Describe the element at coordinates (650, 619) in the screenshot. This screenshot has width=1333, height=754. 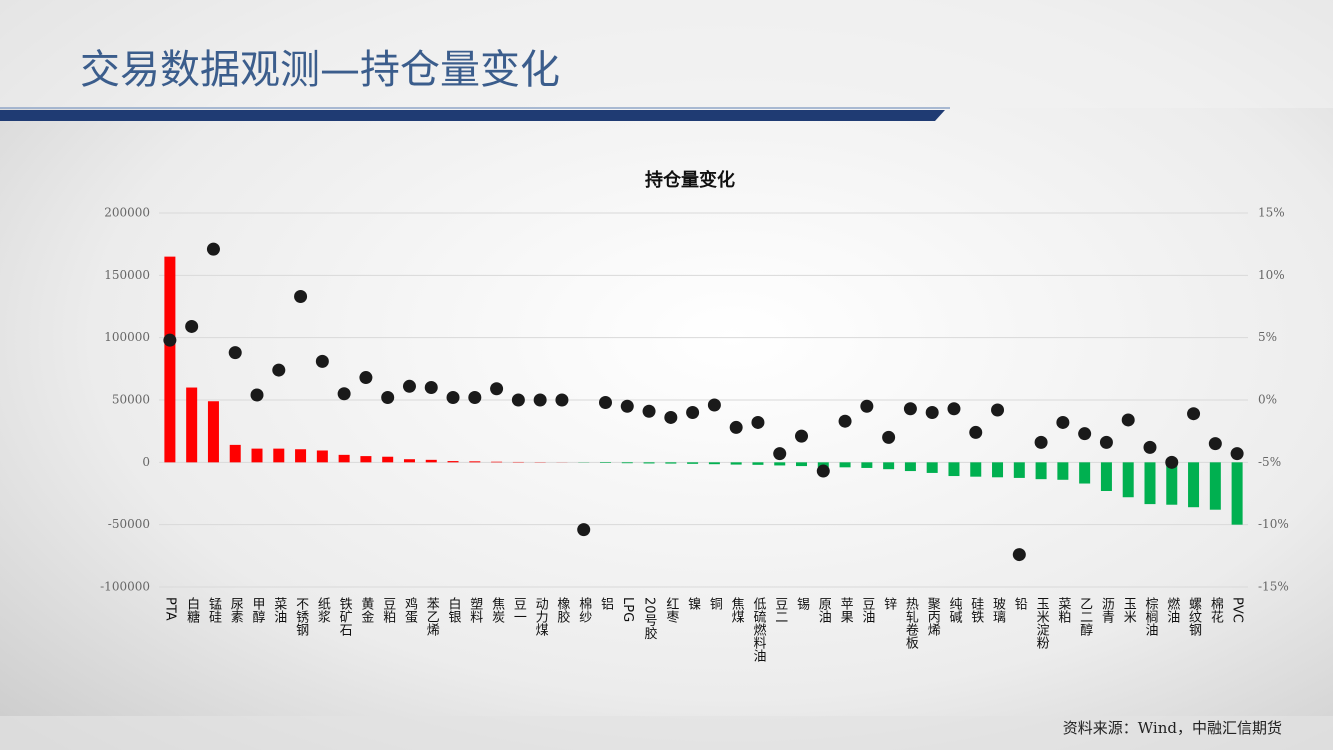
I see `x-tick-label: 20号胶` at that location.